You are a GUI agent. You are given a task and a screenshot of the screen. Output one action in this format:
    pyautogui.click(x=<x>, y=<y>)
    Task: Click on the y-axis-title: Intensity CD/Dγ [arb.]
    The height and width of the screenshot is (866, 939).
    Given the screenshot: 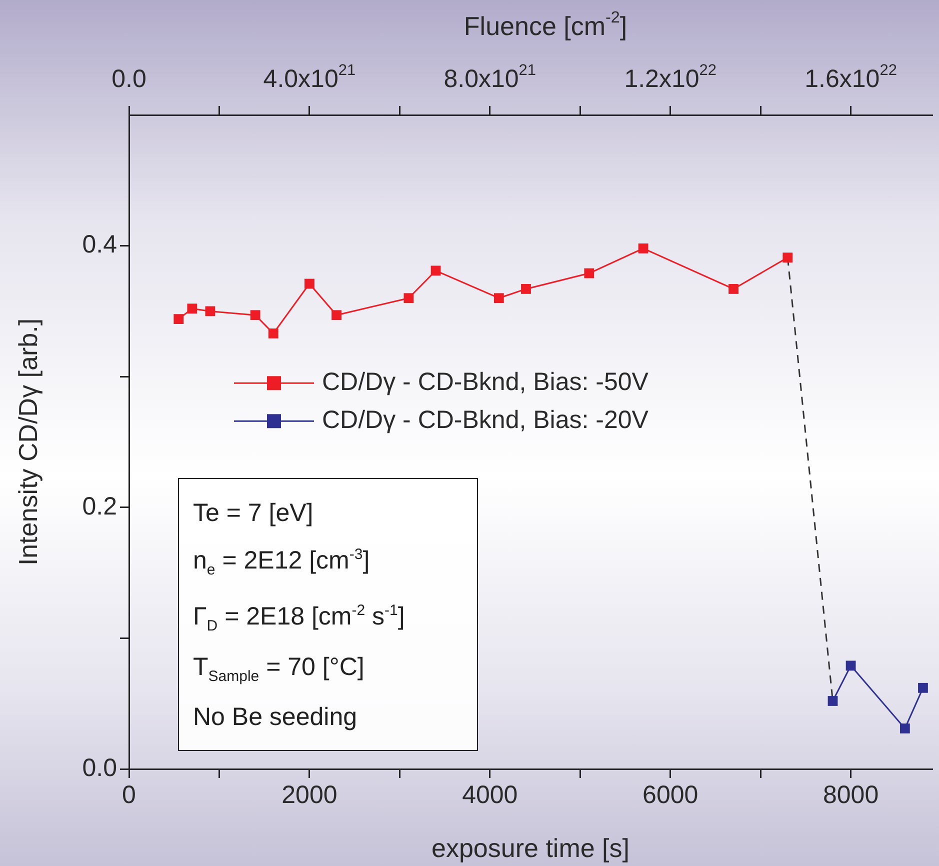 What is the action you would take?
    pyautogui.click(x=28, y=442)
    